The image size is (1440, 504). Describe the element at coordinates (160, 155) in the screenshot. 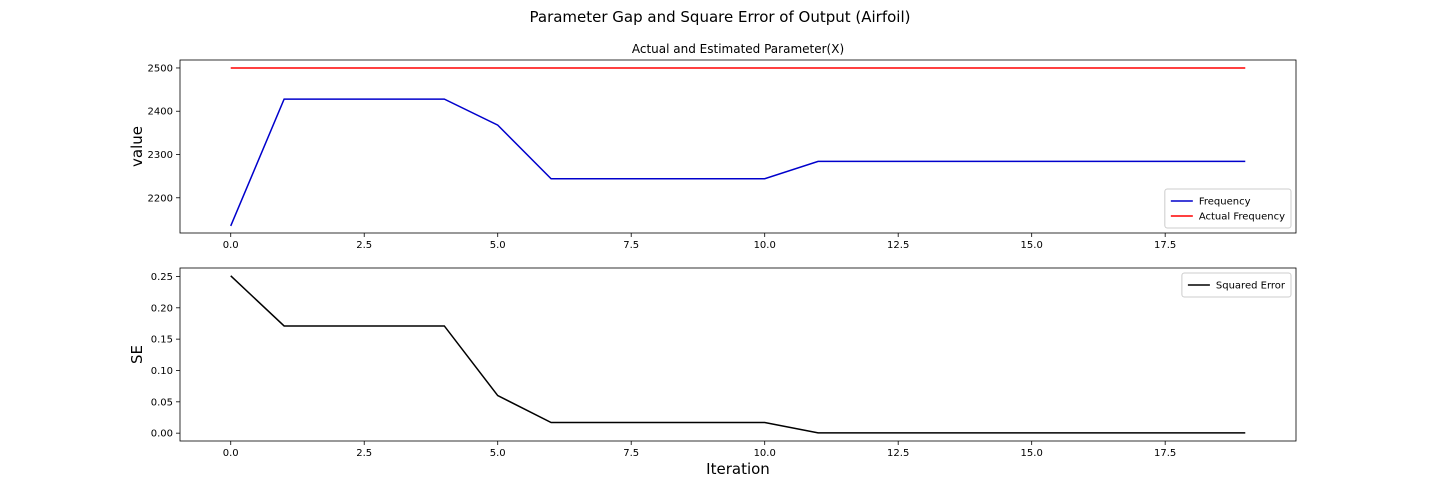

I see `y-tick-label: 2300` at that location.